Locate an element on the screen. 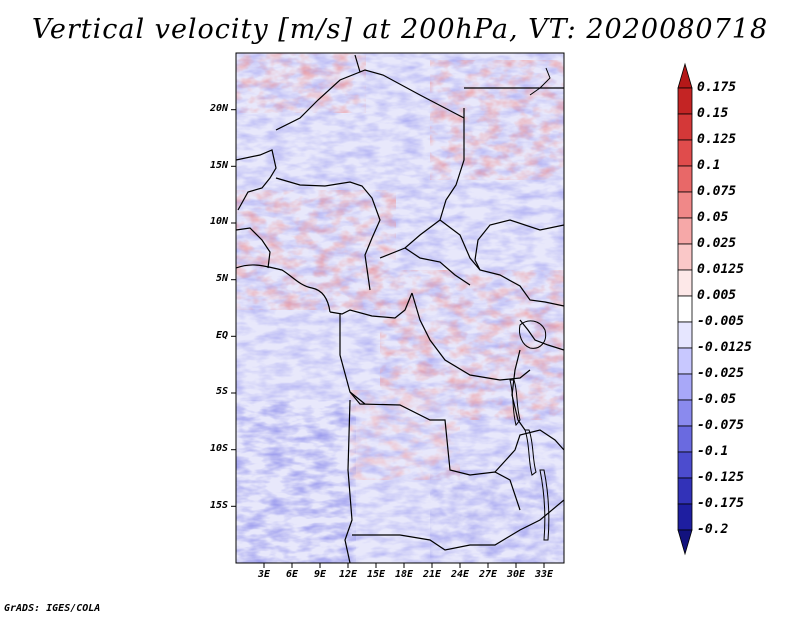 The image size is (800, 618). y-tick-label: 5N is located at coordinates (221, 278).